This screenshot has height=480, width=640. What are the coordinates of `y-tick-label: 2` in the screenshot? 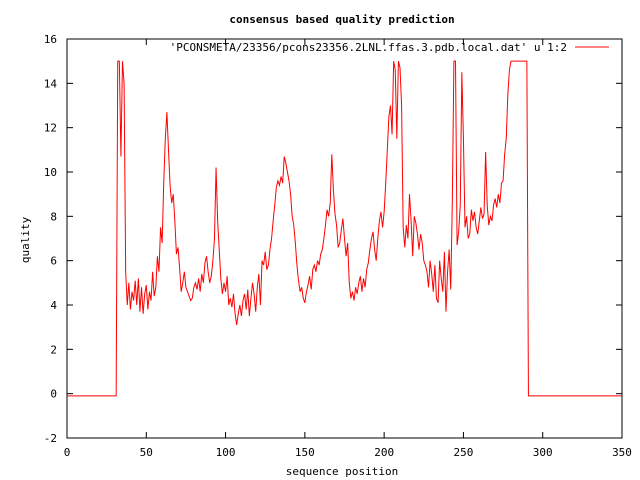 It's located at (53, 349).